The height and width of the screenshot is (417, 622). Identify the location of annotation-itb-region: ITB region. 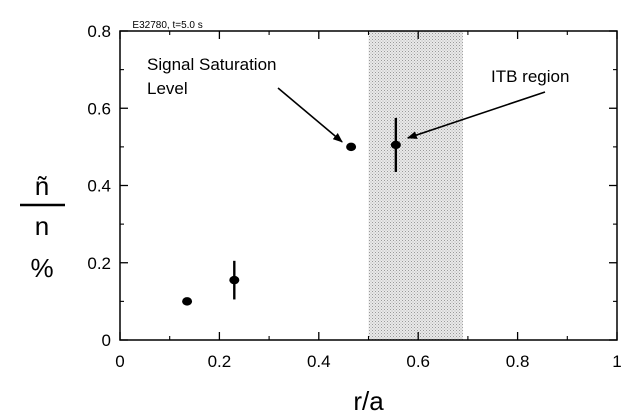
(530, 76).